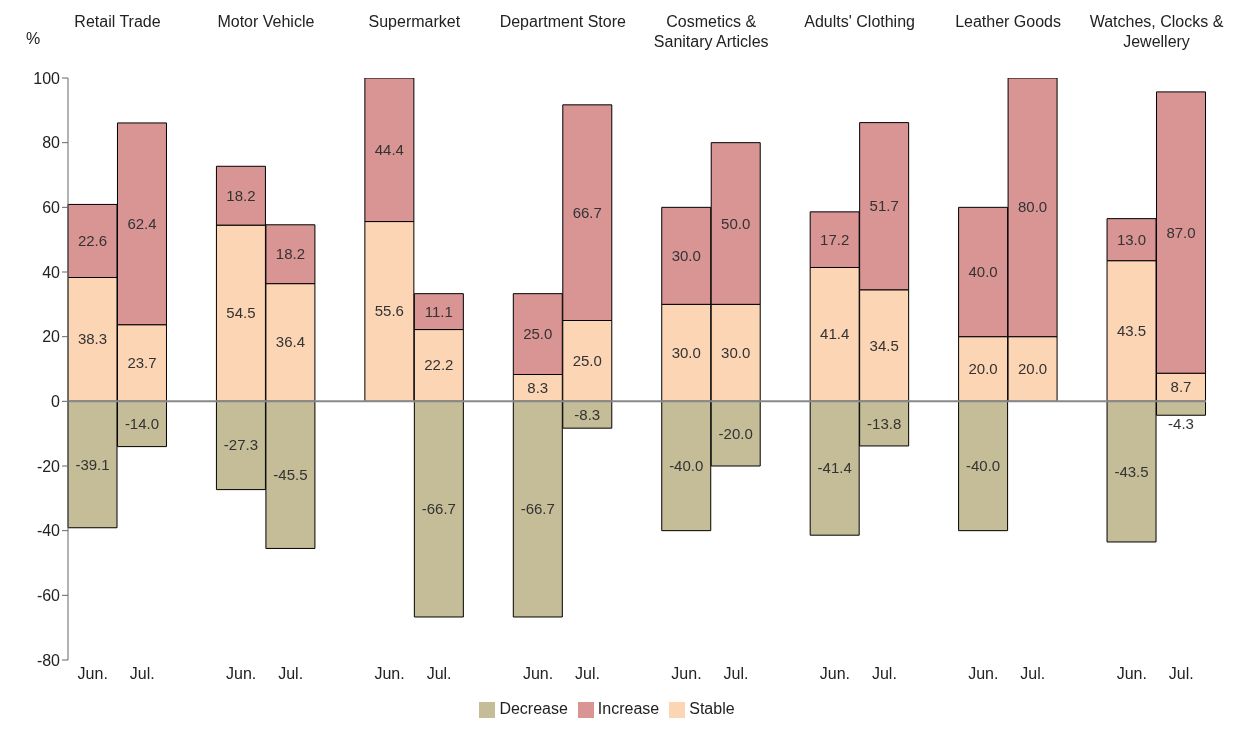 Image resolution: width=1234 pixels, height=737 pixels. I want to click on data-label: 51.7, so click(884, 206).